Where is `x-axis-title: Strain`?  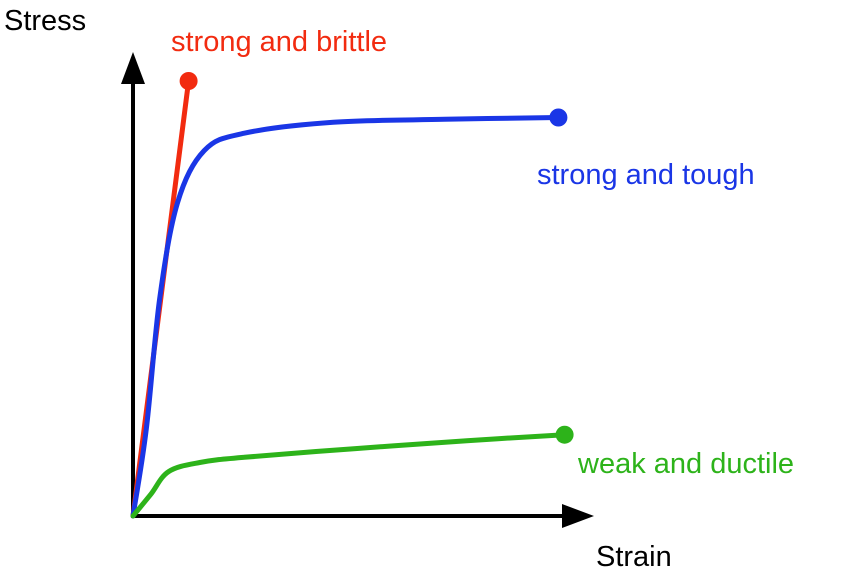 x-axis-title: Strain is located at coordinates (634, 557).